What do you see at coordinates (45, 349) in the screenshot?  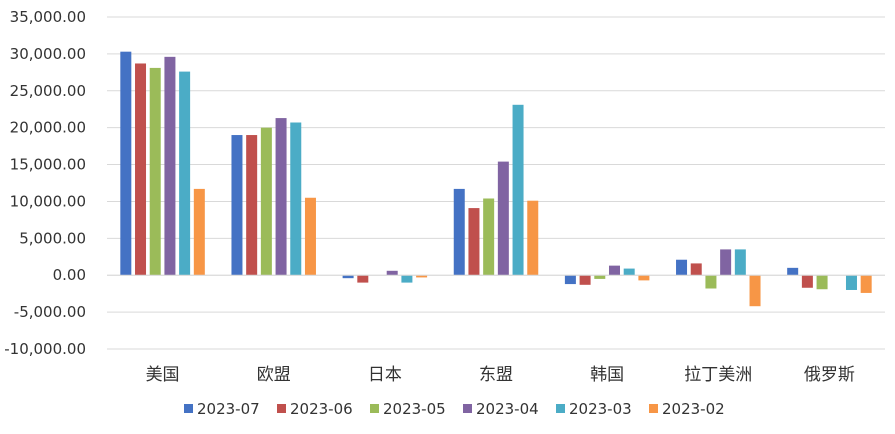 I see `y-tick-label: -10,000.00` at bounding box center [45, 349].